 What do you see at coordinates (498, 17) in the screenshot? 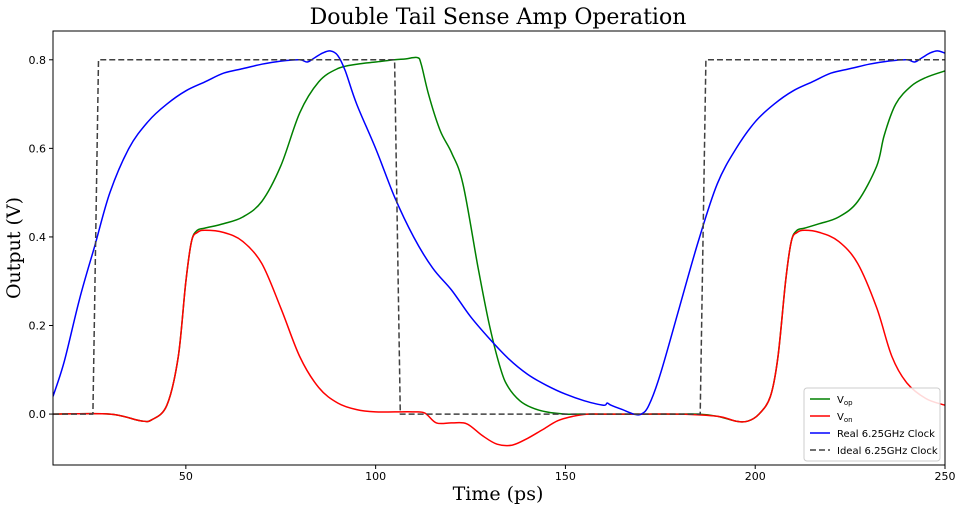
I see `chart-title: Double Tail Sense Amp Operation` at bounding box center [498, 17].